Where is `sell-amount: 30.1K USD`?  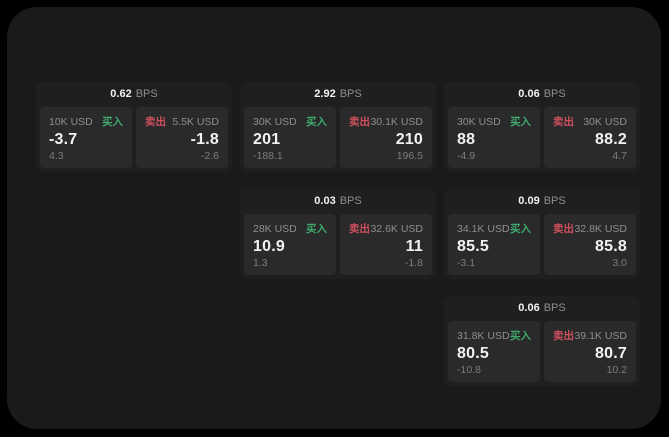 sell-amount: 30.1K USD is located at coordinates (396, 121).